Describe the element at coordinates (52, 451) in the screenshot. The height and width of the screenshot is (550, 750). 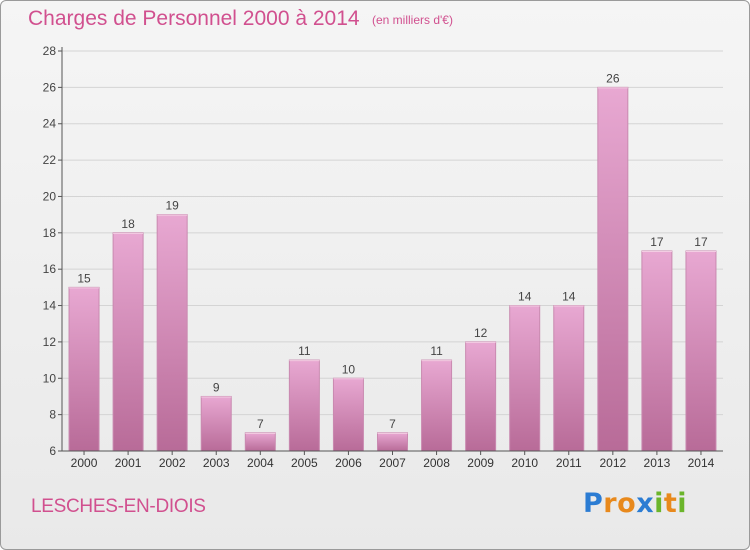
I see `y-tick-label: 6` at that location.